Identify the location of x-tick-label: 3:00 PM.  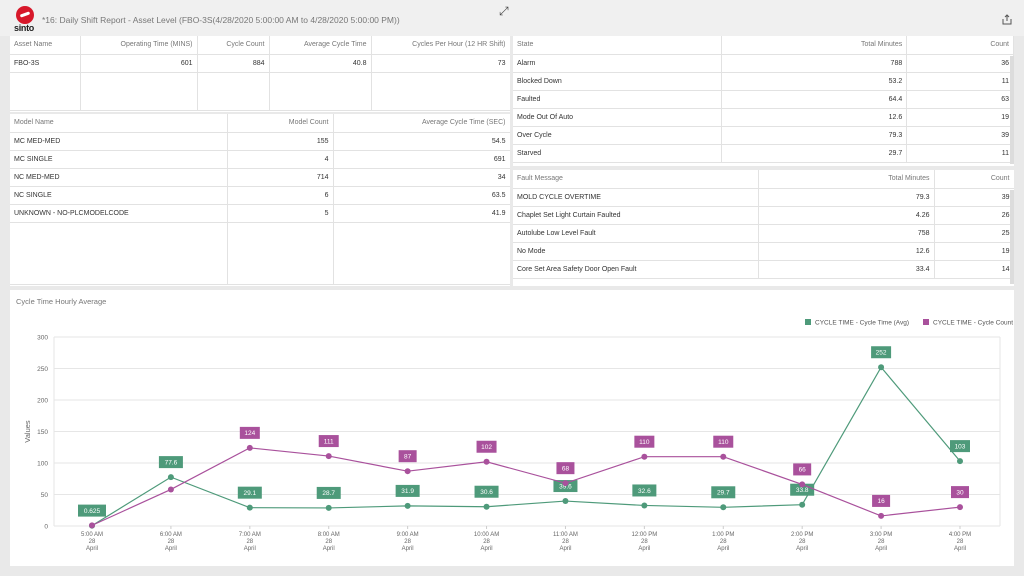
(881, 535).